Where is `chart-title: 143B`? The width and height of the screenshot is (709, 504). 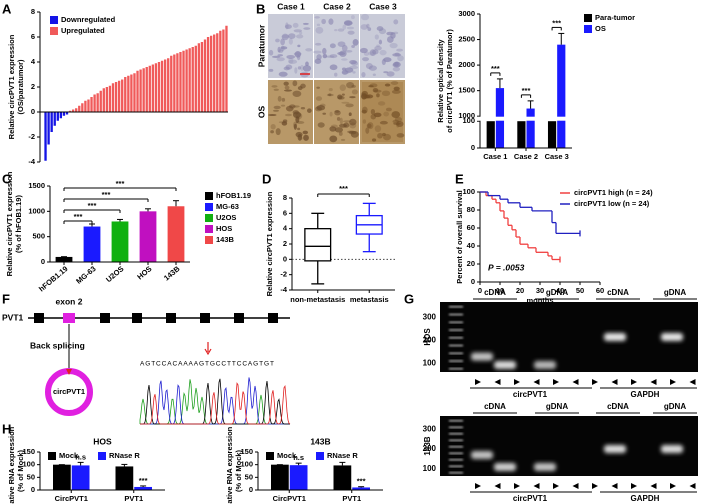
chart-title: 143B is located at coordinates (320, 441).